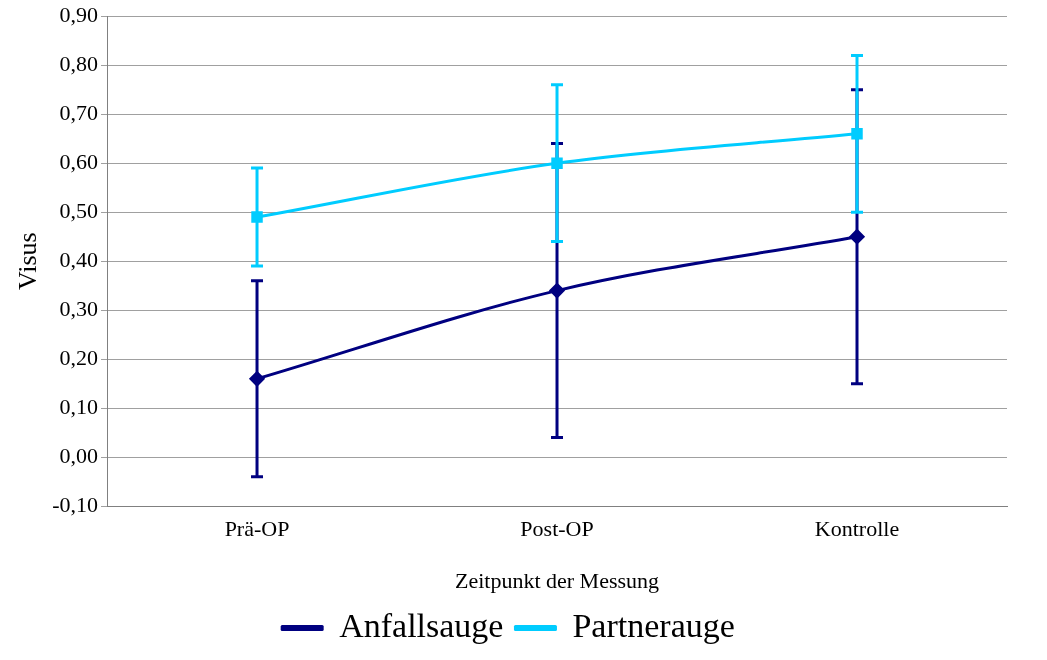  Describe the element at coordinates (79, 406) in the screenshot. I see `y-tick-label: 0,10` at that location.